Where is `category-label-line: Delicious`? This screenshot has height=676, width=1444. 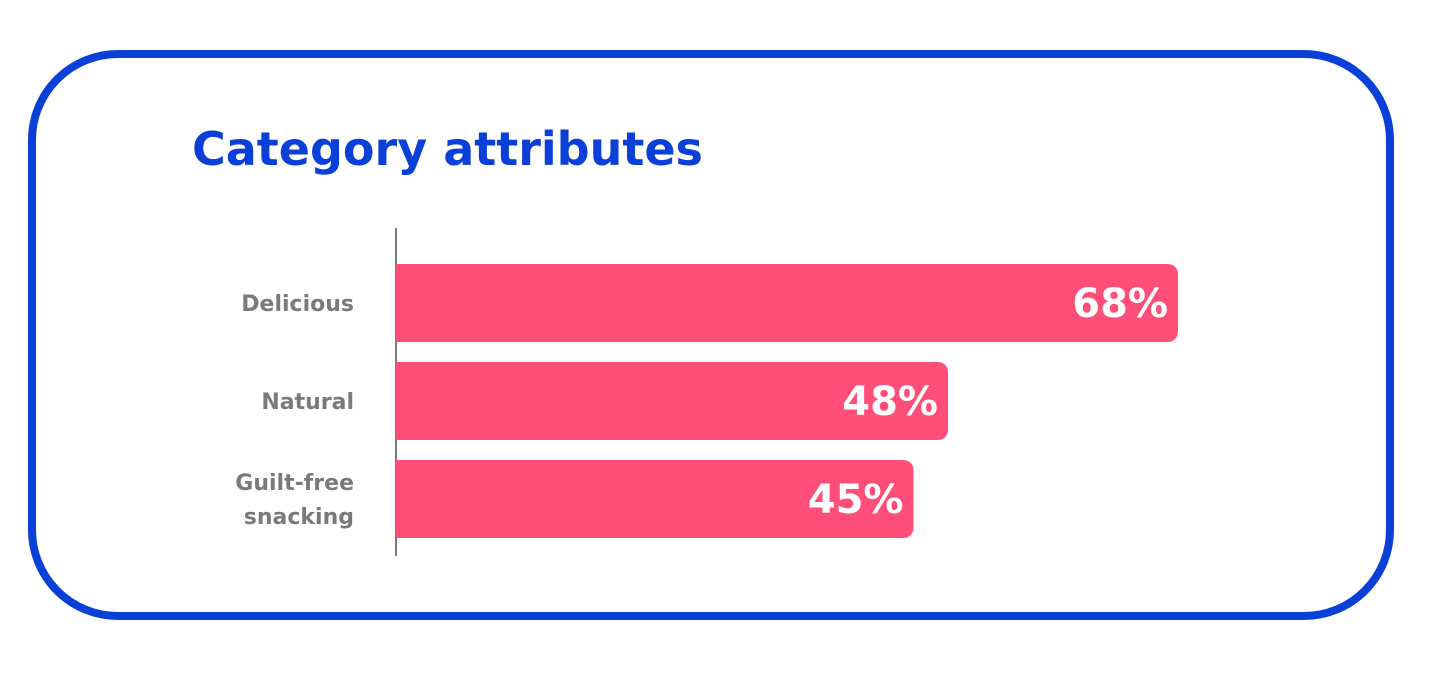
category-label-line: Delicious is located at coordinates (297, 304).